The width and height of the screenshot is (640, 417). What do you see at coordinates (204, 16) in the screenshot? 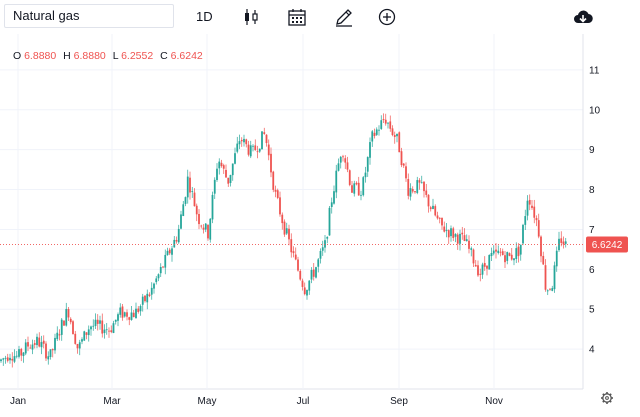
I see `interval-button: 1D` at bounding box center [204, 16].